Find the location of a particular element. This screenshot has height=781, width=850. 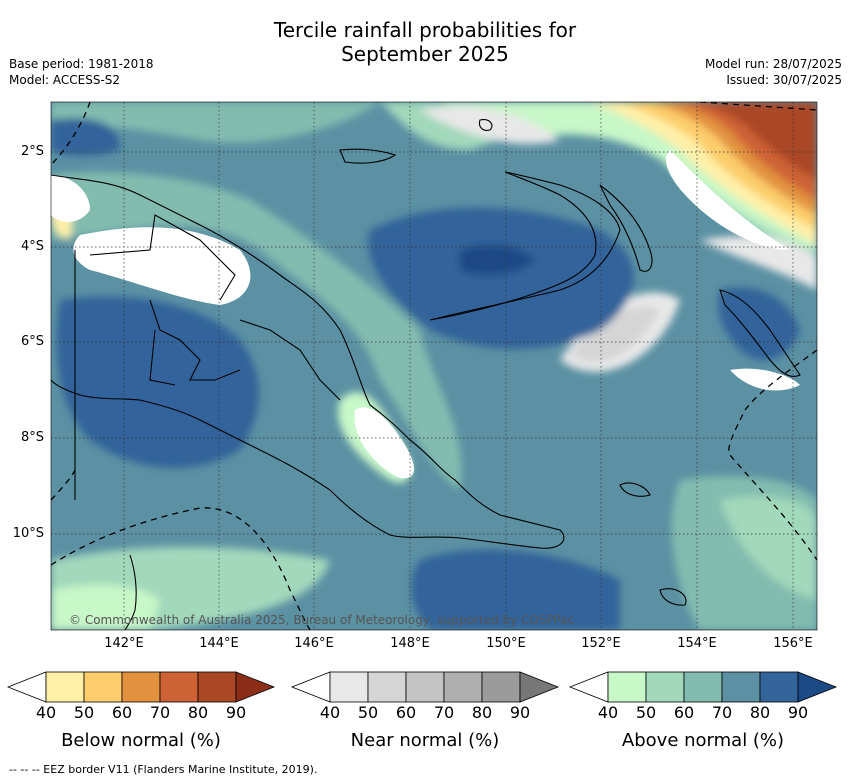

above-normal-80-south is located at coordinates (515, 589).